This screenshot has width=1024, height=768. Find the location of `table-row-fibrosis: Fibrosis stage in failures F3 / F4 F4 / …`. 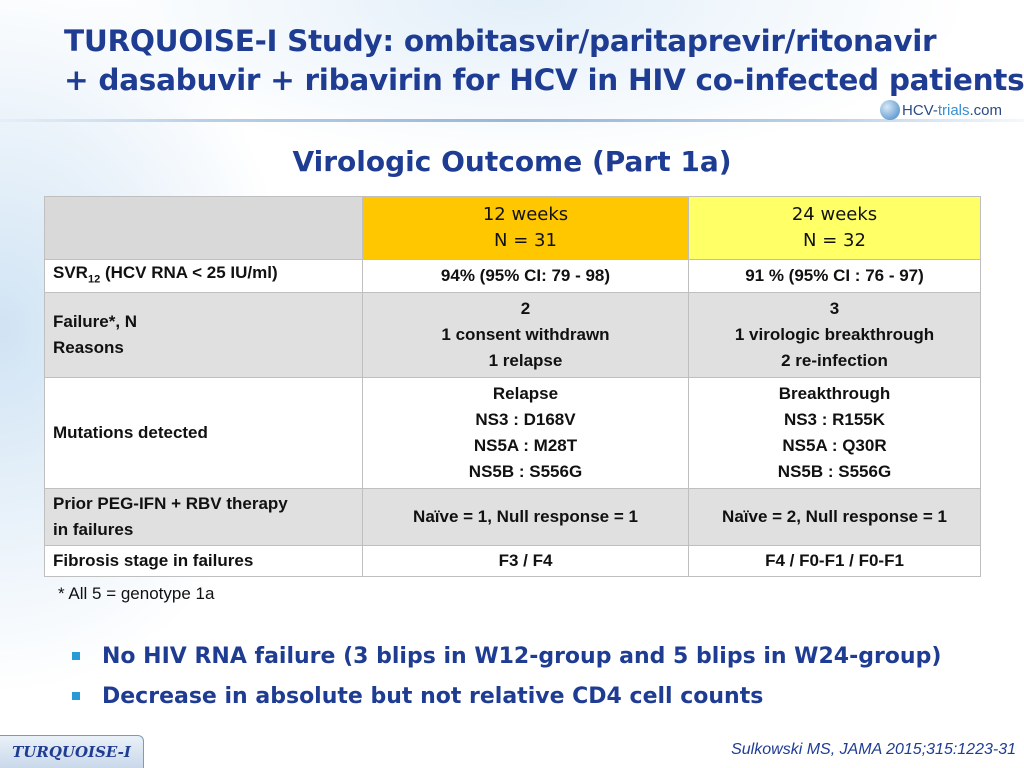

table-row-fibrosis: Fibrosis stage in failures F3 / F4 F4 / … is located at coordinates (512, 561).